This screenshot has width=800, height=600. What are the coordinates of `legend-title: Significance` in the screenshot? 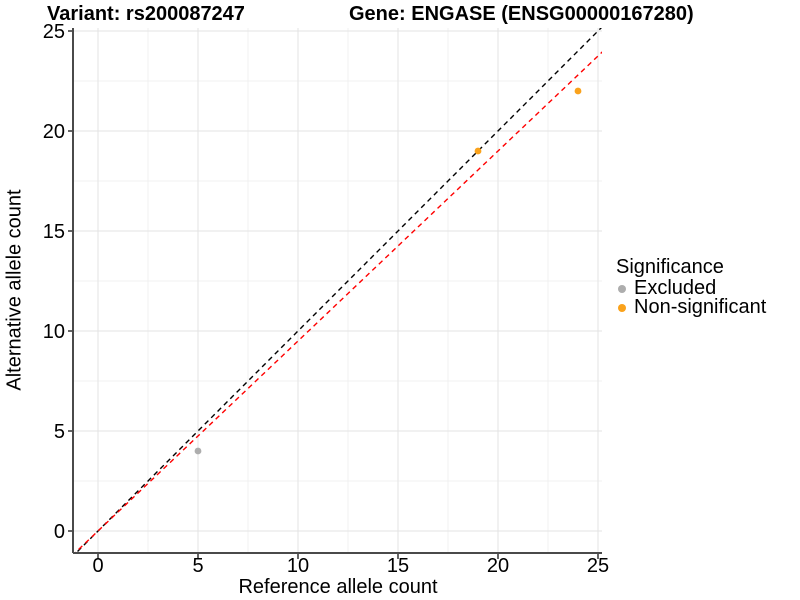 It's located at (670, 267).